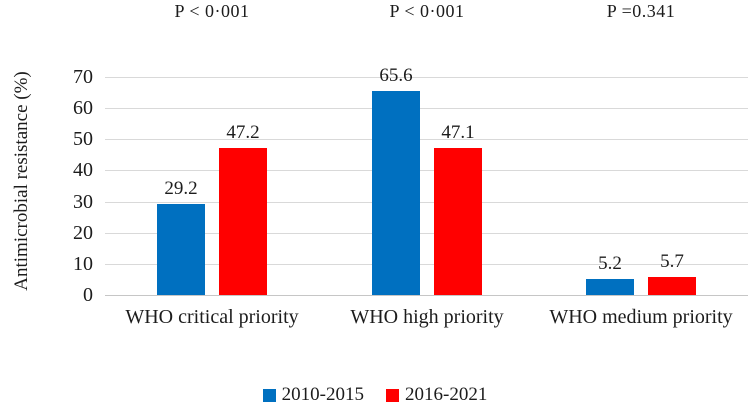 The height and width of the screenshot is (409, 750). Describe the element at coordinates (610, 287) in the screenshot. I see `bar-2010-2015-group3` at that location.